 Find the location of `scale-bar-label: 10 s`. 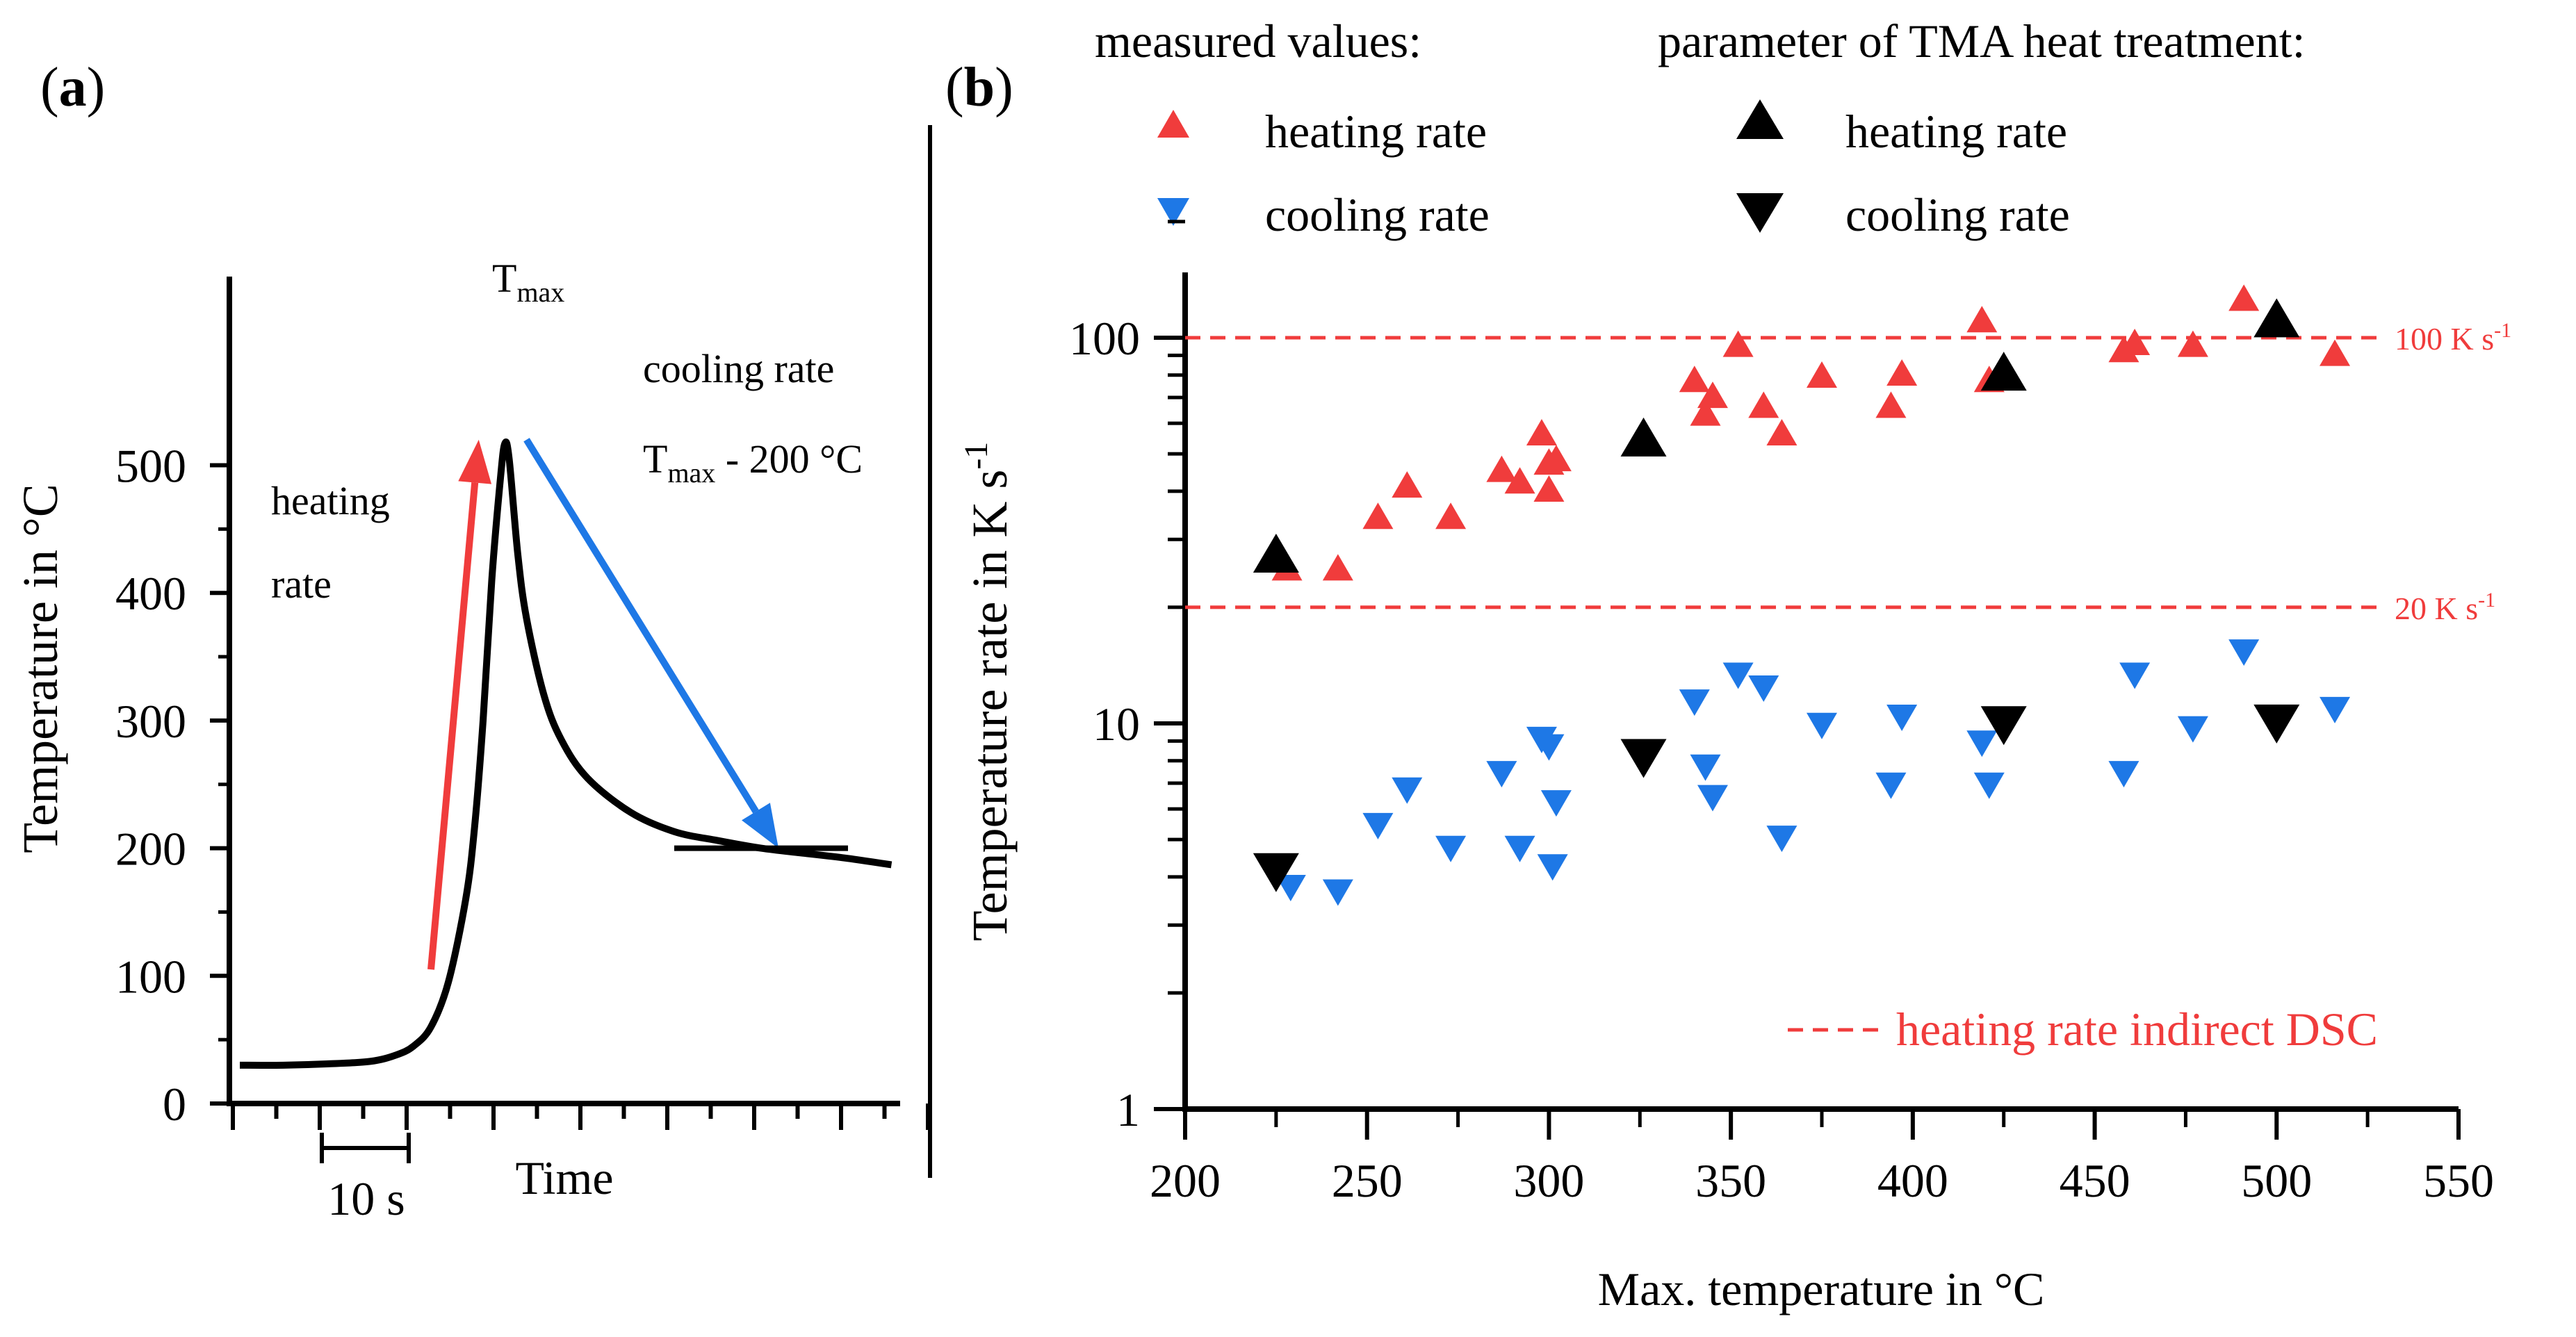

scale-bar-label: 10 s is located at coordinates (366, 1198).